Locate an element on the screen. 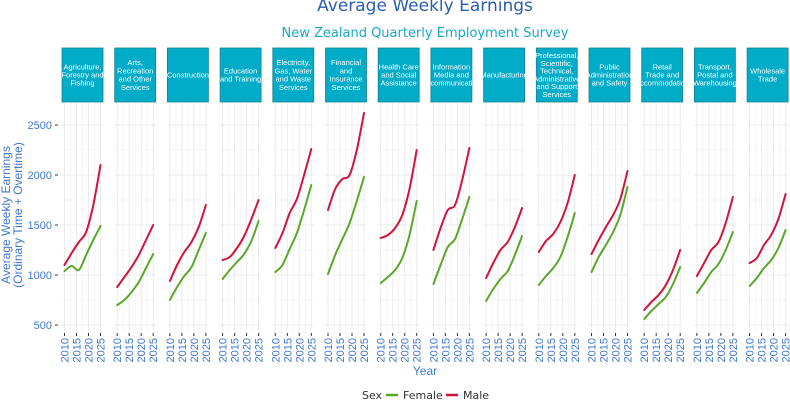  facet-strip-label: Recreation is located at coordinates (135, 70).